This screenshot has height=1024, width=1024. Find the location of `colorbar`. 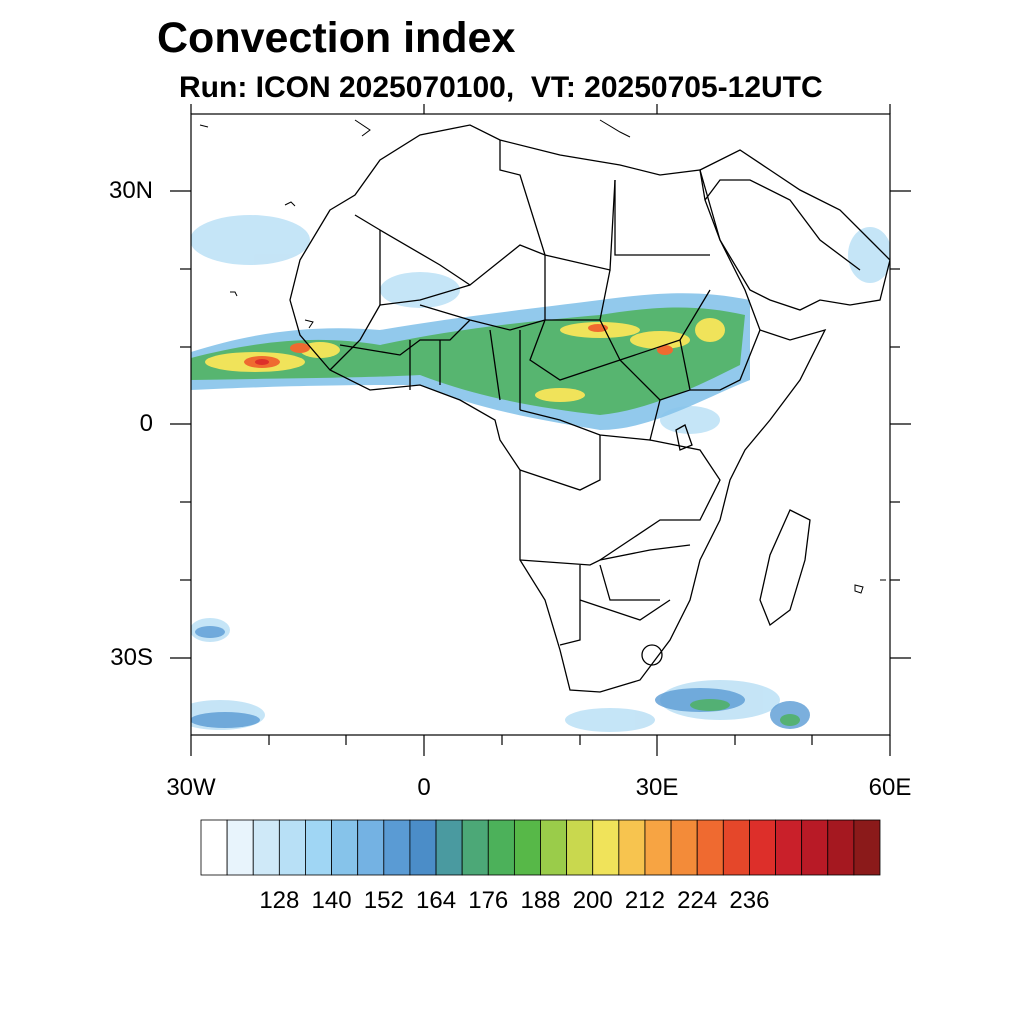

colorbar is located at coordinates (540, 847).